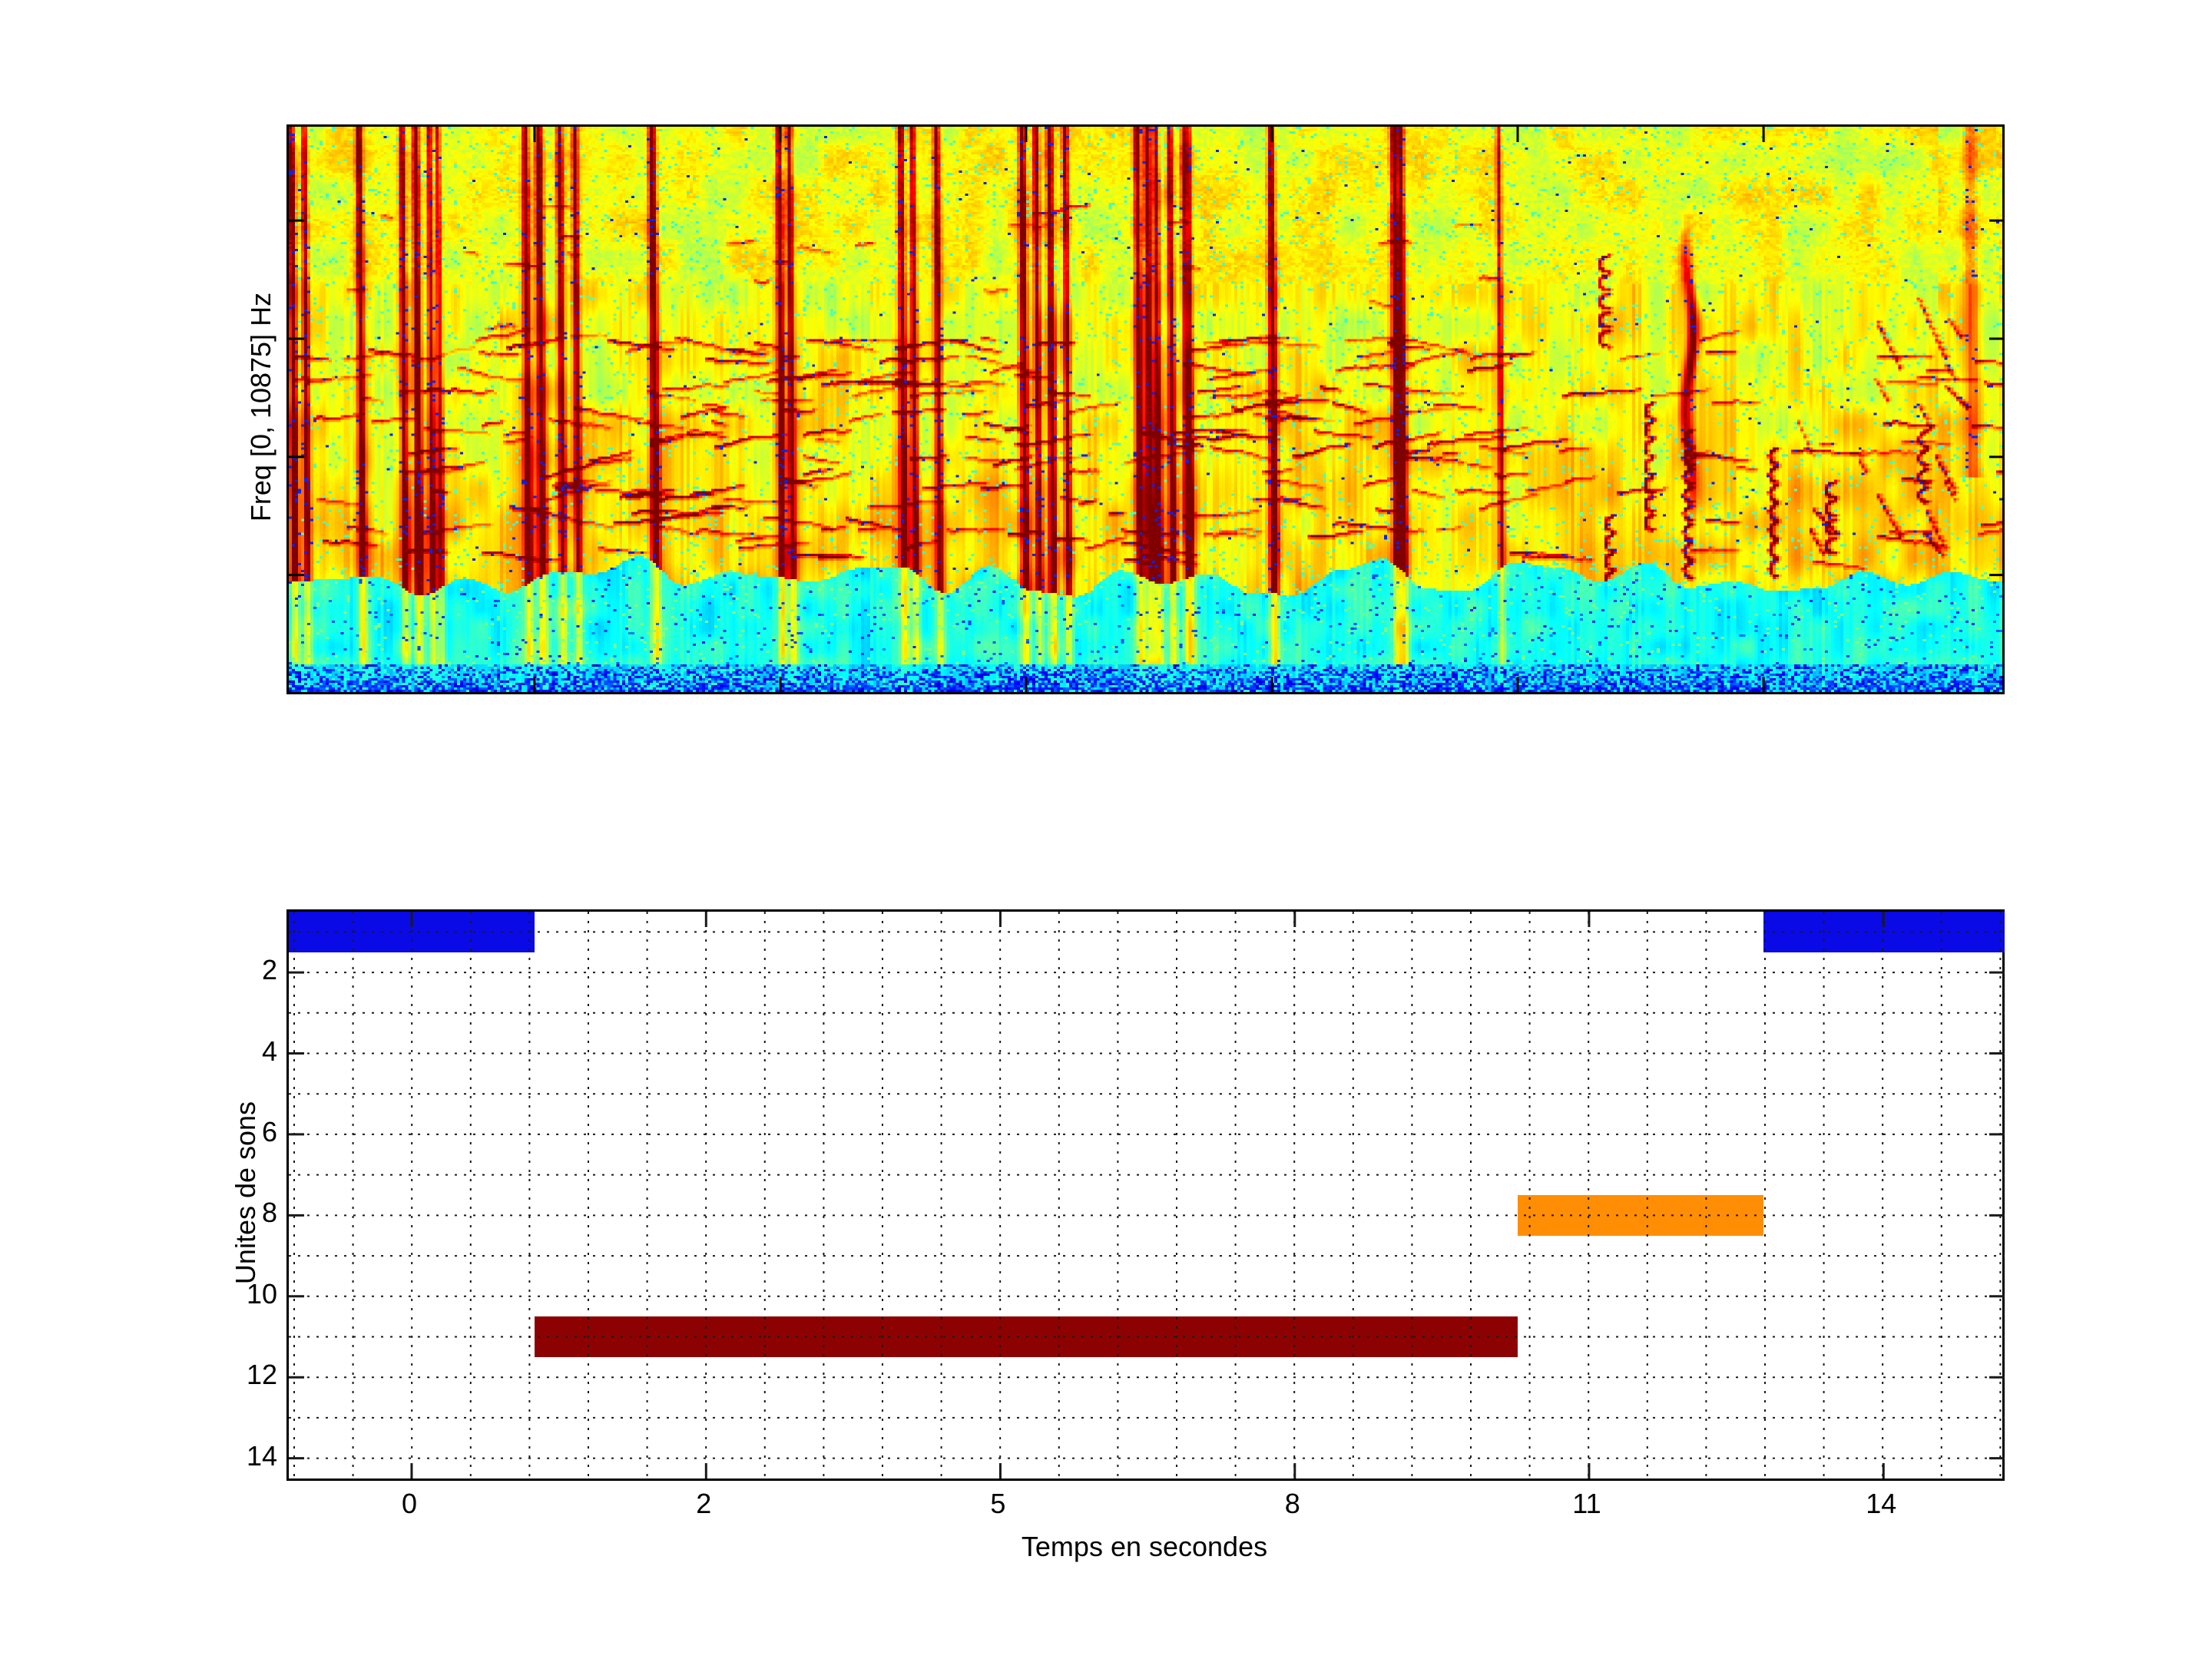  I want to click on y-tick-label: 14, so click(261, 1456).